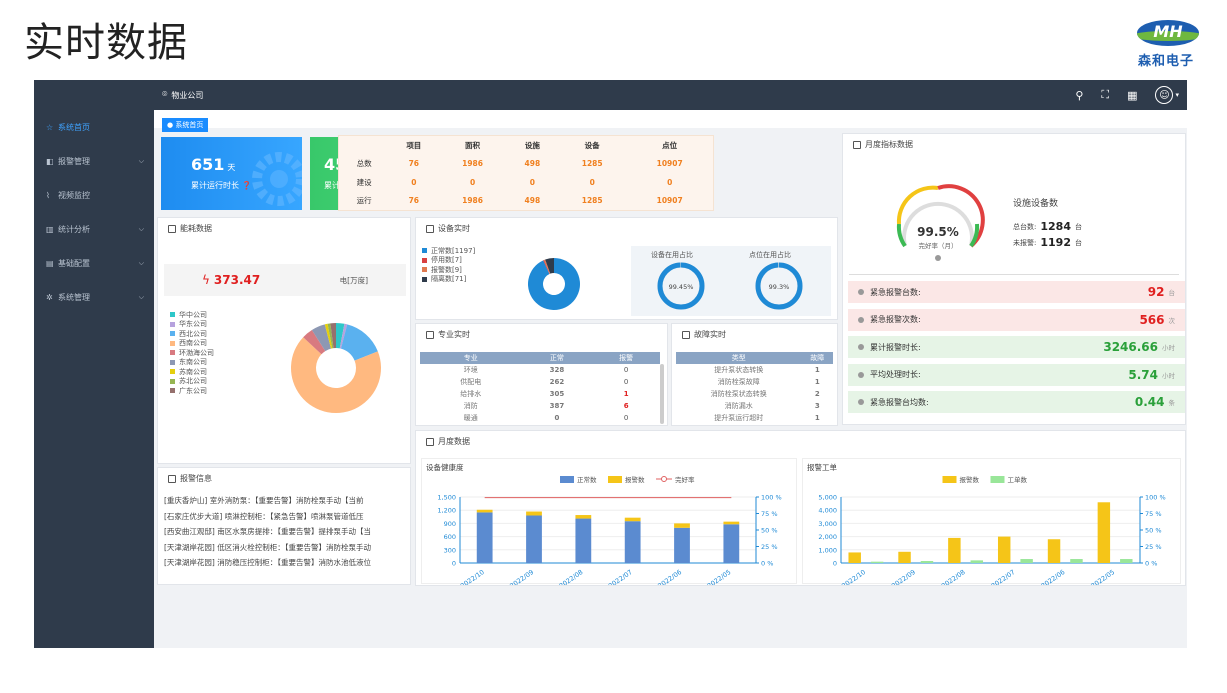 The height and width of the screenshot is (693, 1227). I want to click on location-label: 物业公司, so click(187, 95).